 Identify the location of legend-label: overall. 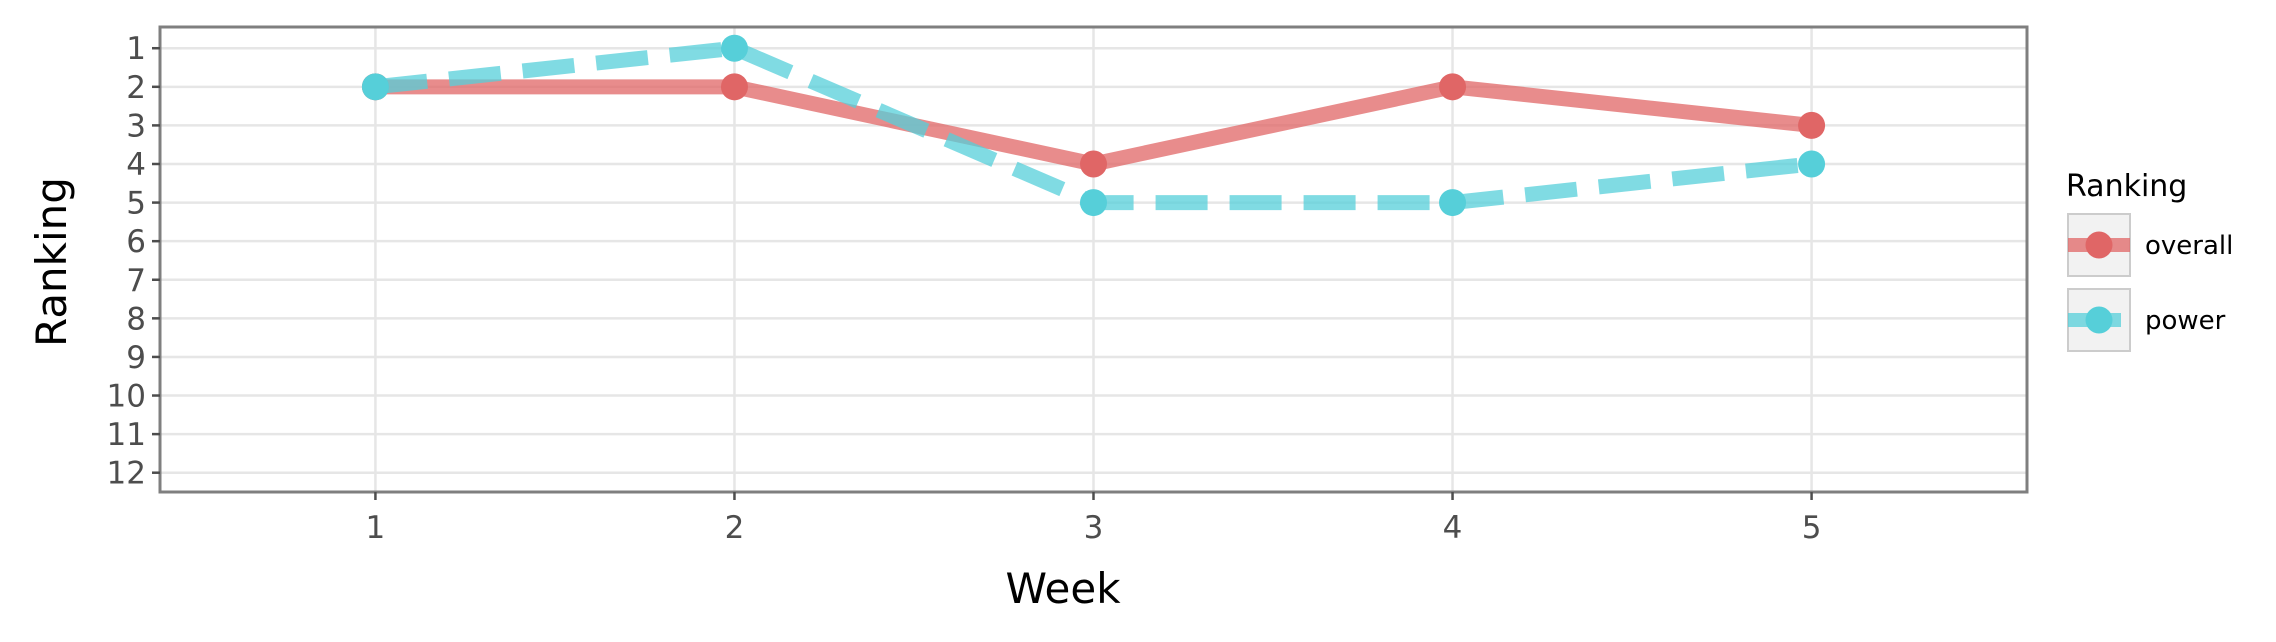
(2189, 246).